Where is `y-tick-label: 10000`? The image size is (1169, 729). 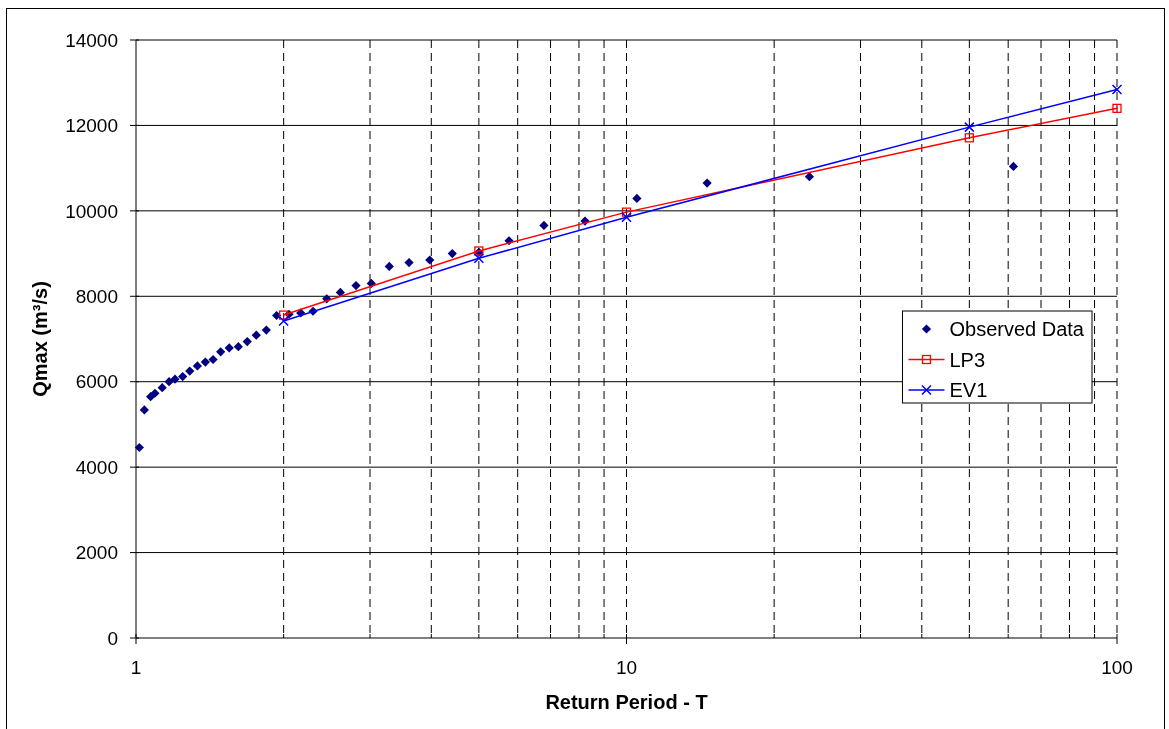
y-tick-label: 10000 is located at coordinates (91, 211).